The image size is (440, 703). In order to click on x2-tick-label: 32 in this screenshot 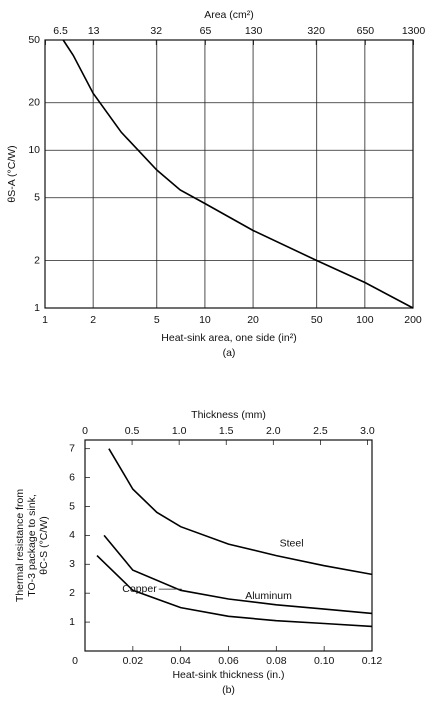, I will do `click(156, 31)`.